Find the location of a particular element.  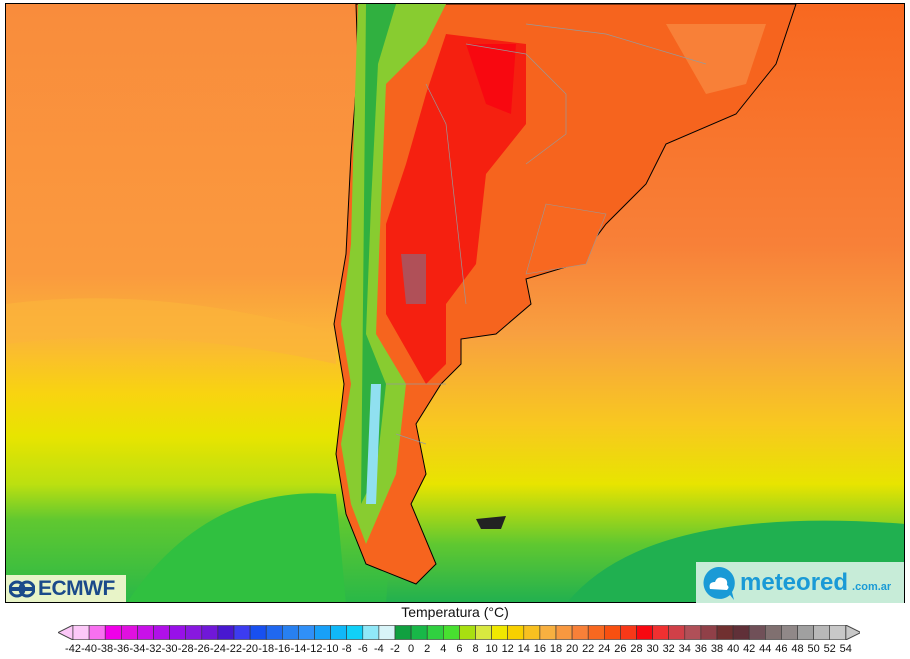

legend-label: 50 is located at coordinates (813, 649).